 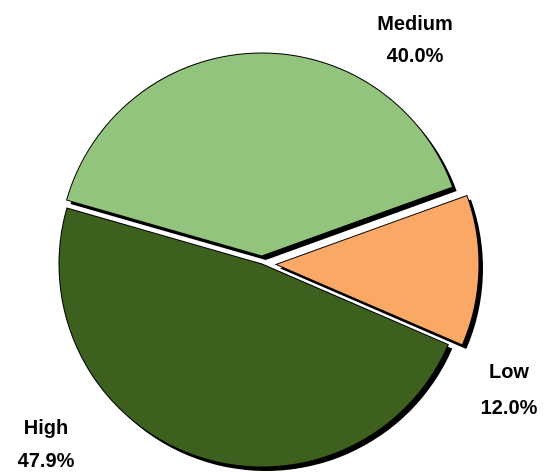 What do you see at coordinates (509, 372) in the screenshot?
I see `slice-label-low-name: Low` at bounding box center [509, 372].